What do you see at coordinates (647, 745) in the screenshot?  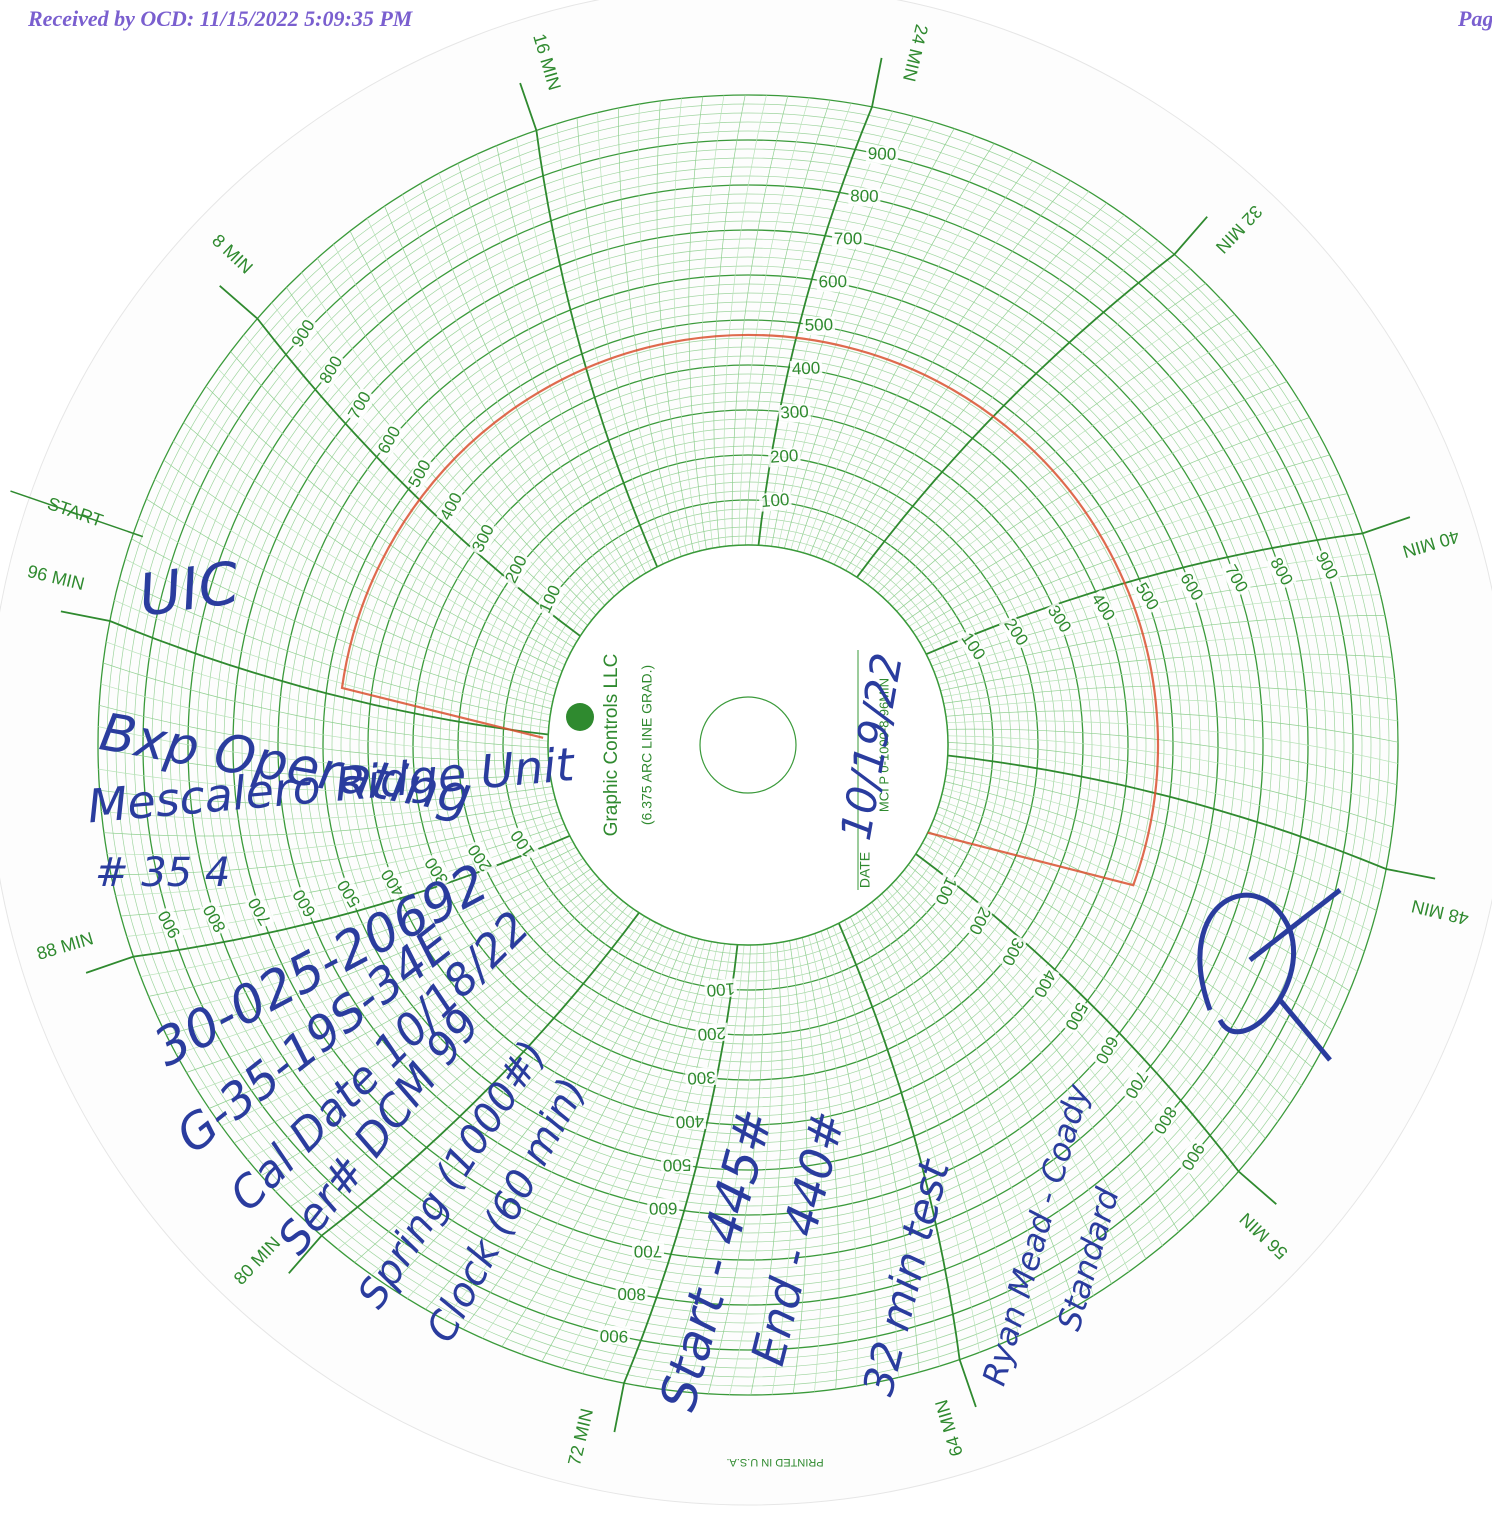 I see `grad: (6.375 ARC LINE GRAD.)` at bounding box center [647, 745].